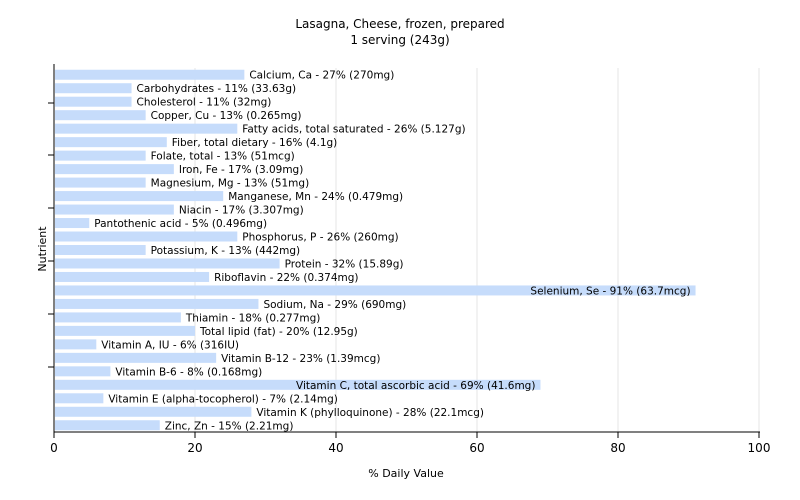  What do you see at coordinates (229, 426) in the screenshot?
I see `bar-data-label: Zinc, Zn - 15% (2.21mg)` at bounding box center [229, 426].